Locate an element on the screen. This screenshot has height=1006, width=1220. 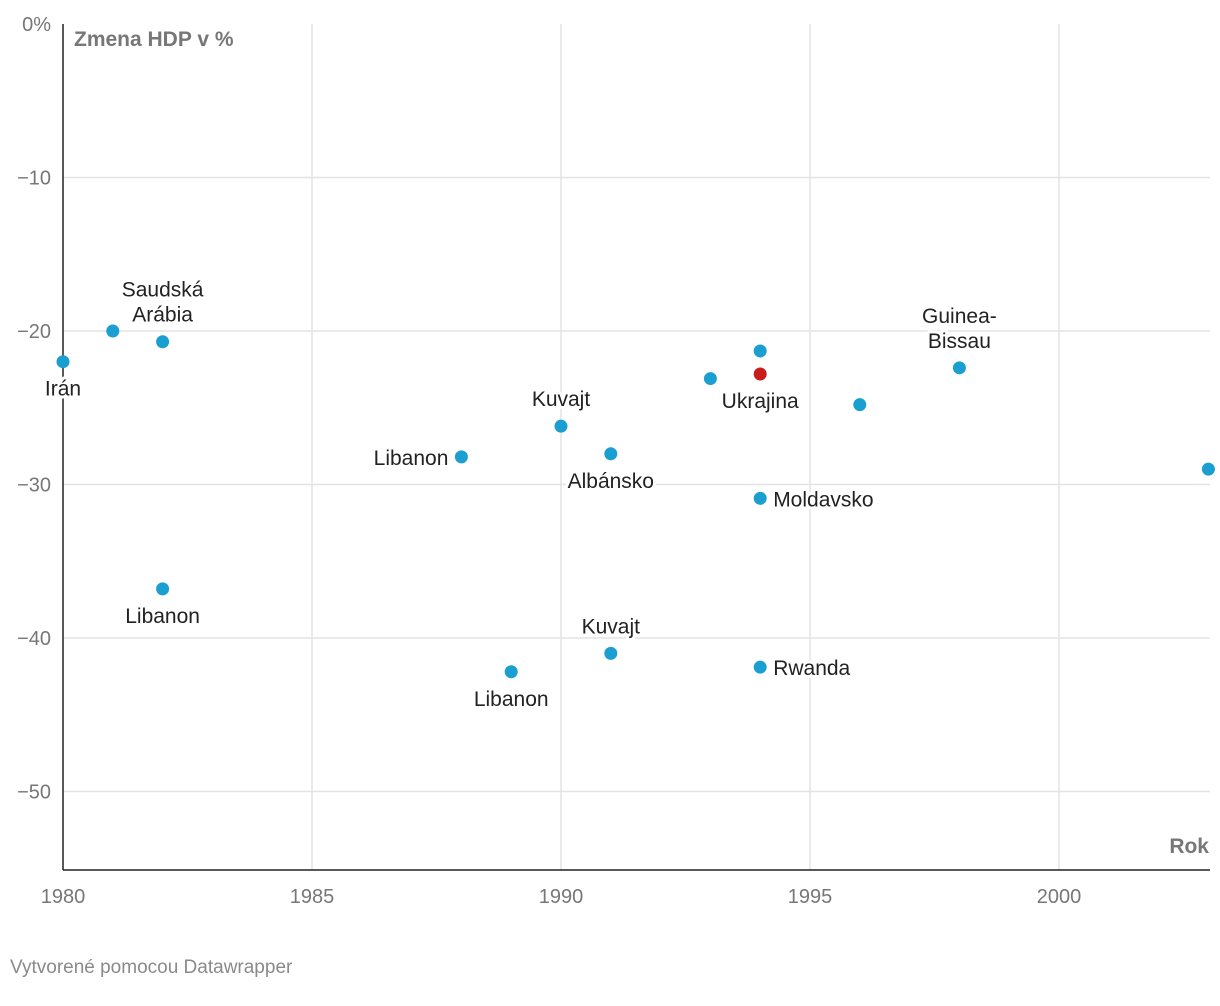
point-label-text: Bissau is located at coordinates (959, 341).